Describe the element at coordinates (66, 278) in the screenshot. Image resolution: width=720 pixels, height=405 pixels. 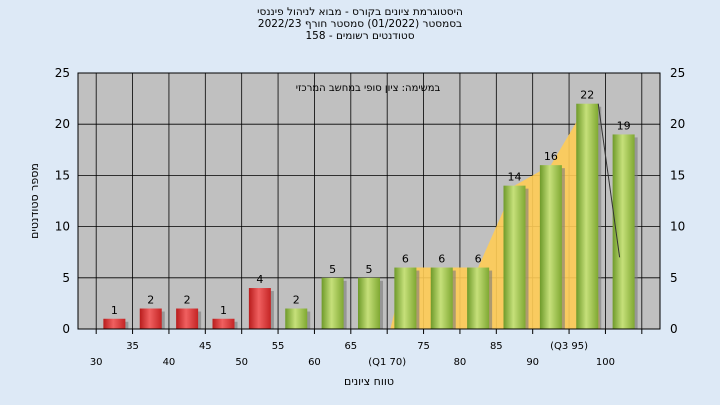
I see `y-tick-left-1: 5` at that location.